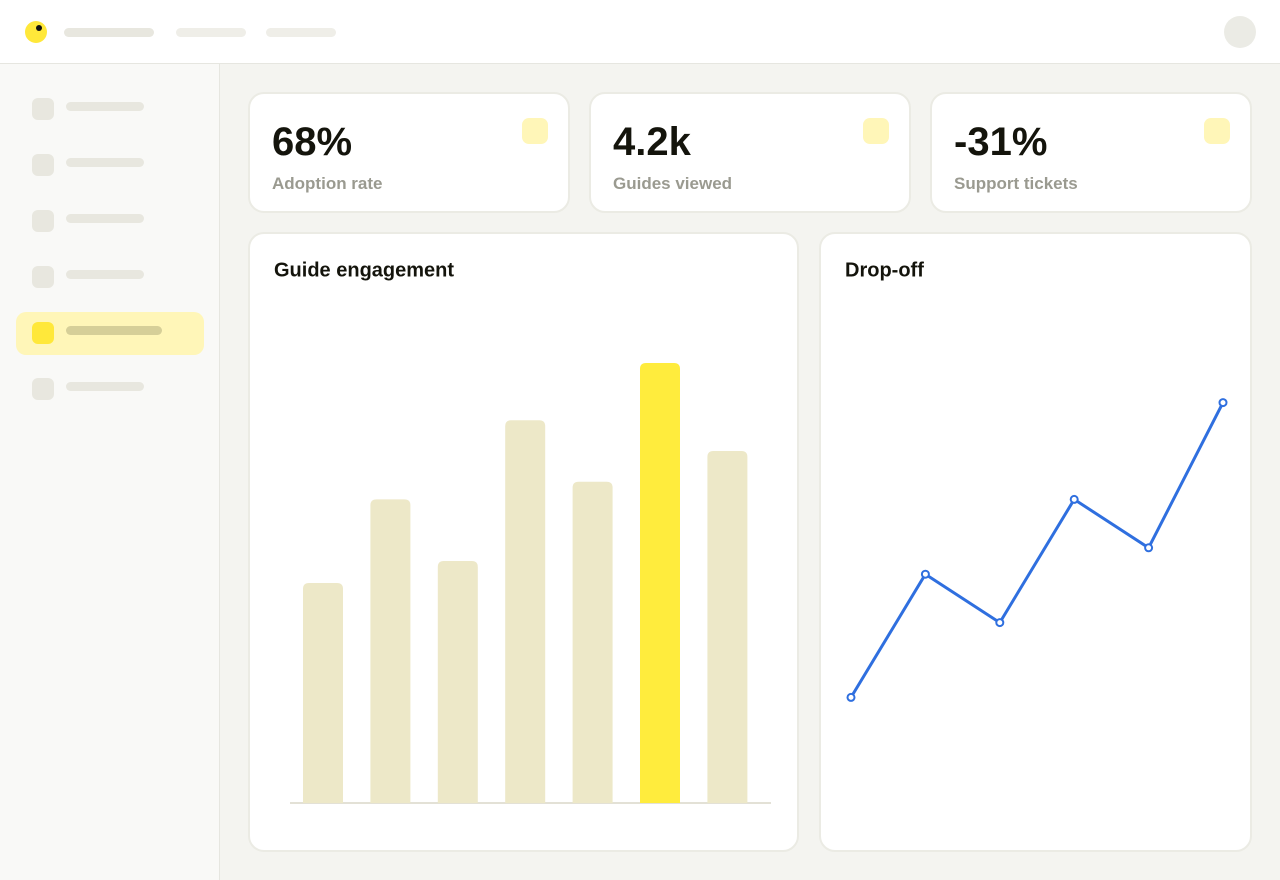 The image size is (1280, 880). What do you see at coordinates (640, 32) in the screenshot?
I see `top-bar` at bounding box center [640, 32].